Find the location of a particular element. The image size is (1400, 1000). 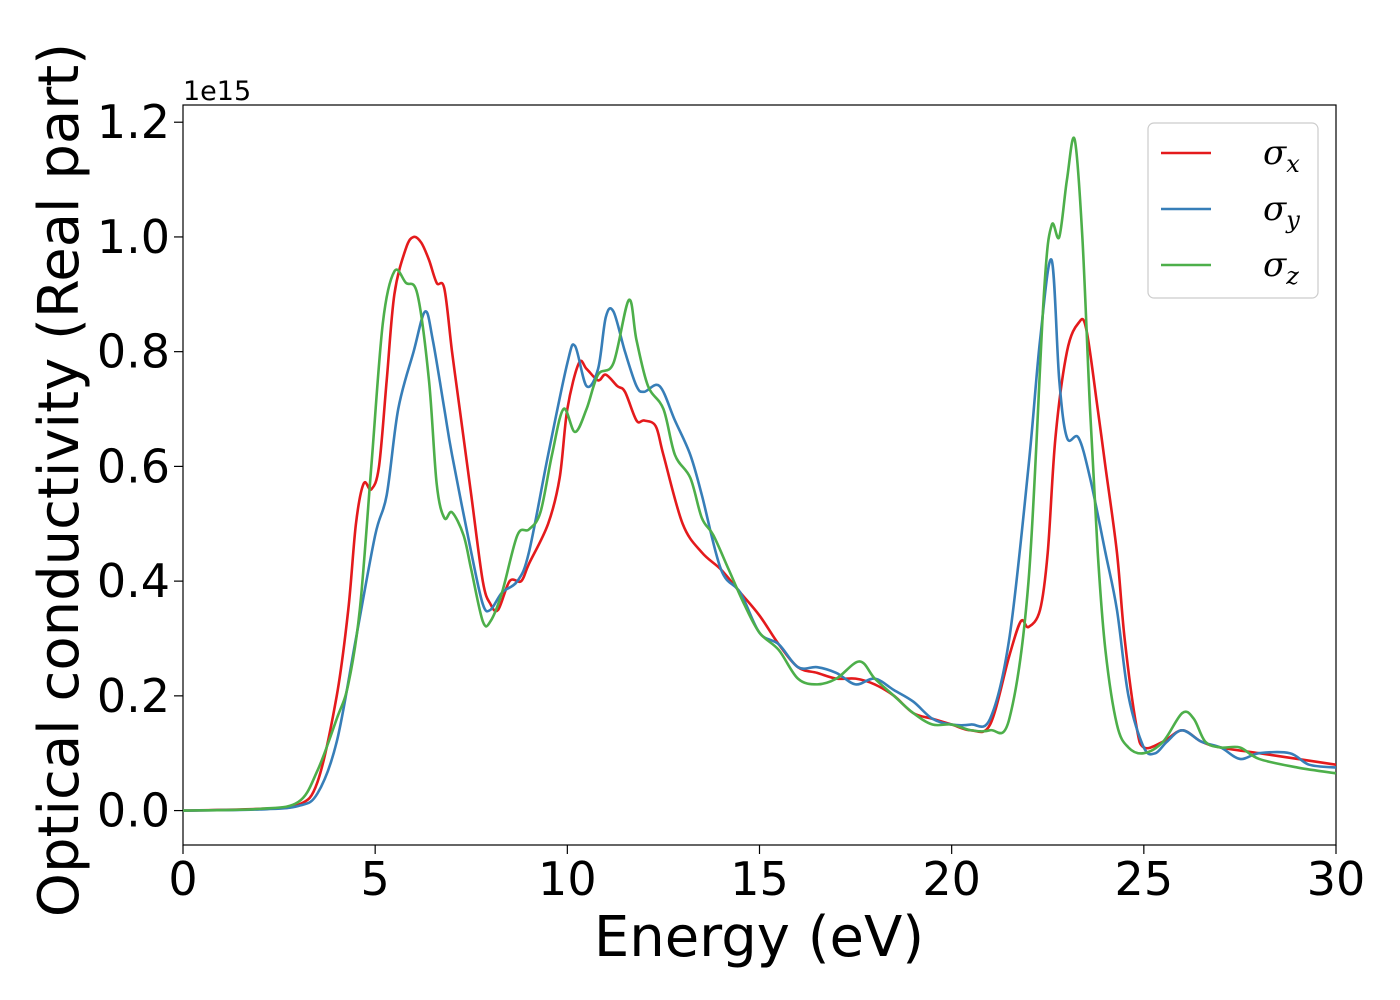

x-tick-label: 5 is located at coordinates (375, 879).